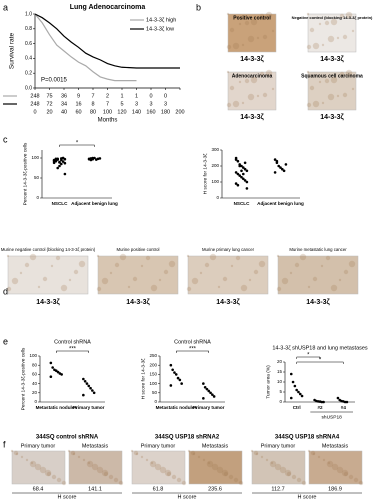  What do you see at coordinates (78, 96) in the screenshot?
I see `risk-count: 9` at bounding box center [78, 96].